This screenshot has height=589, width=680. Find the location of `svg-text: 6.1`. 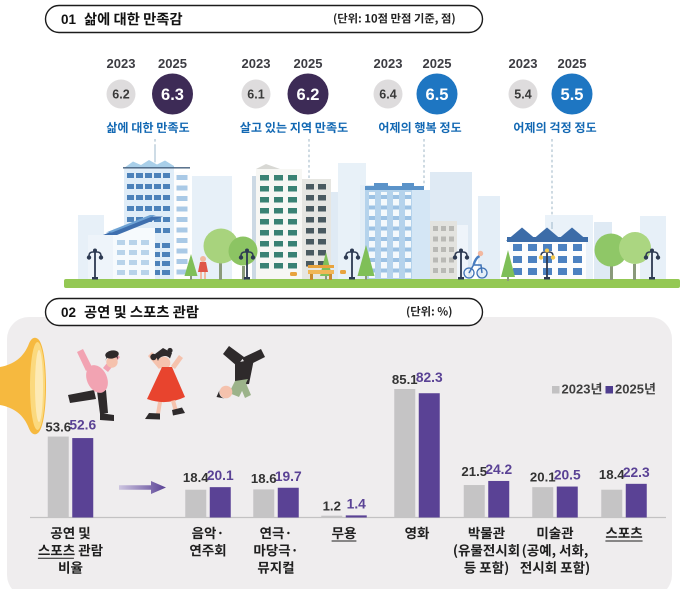

svg-text: 6.1 is located at coordinates (255, 95).